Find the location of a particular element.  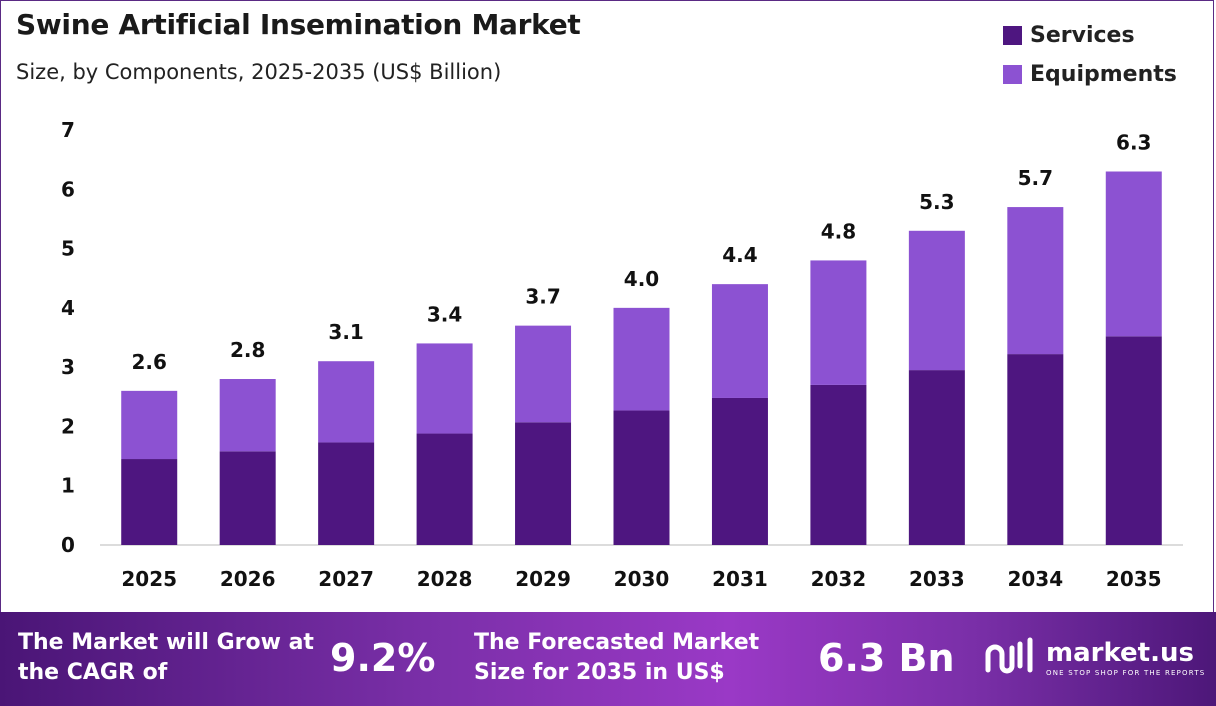

y-tick-label: 5 is located at coordinates (68, 249).